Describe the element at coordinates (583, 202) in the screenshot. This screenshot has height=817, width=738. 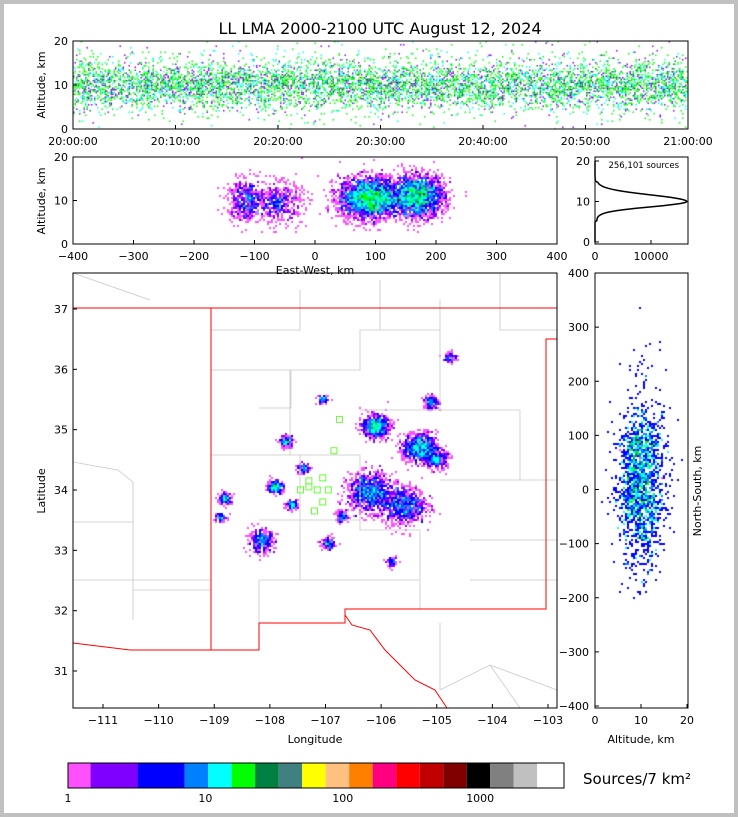
I see `hist-y-tick-label: 10` at that location.